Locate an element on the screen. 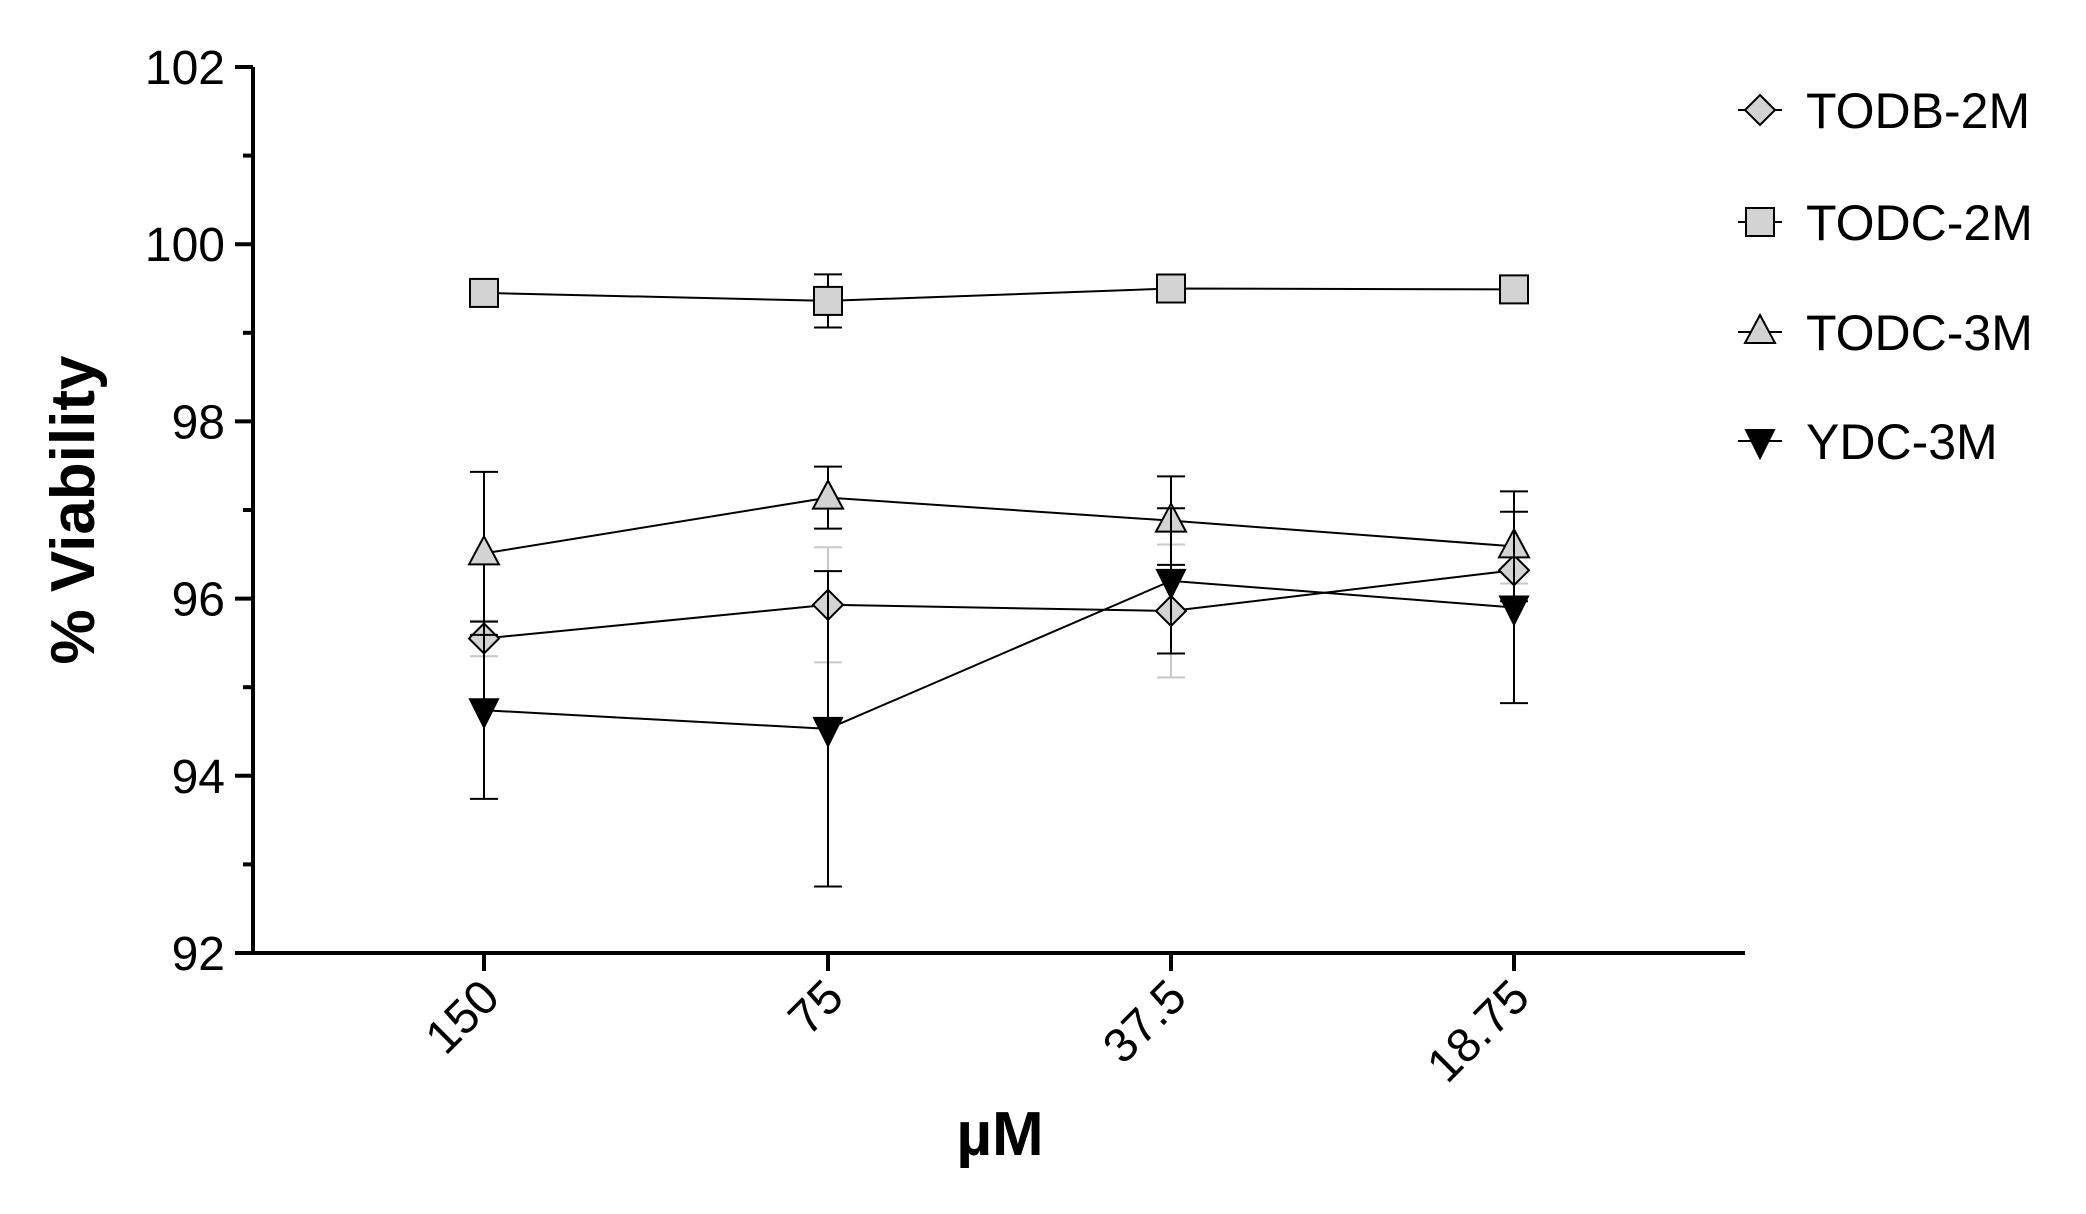  legend-item: TODC-2M is located at coordinates (1885, 223).